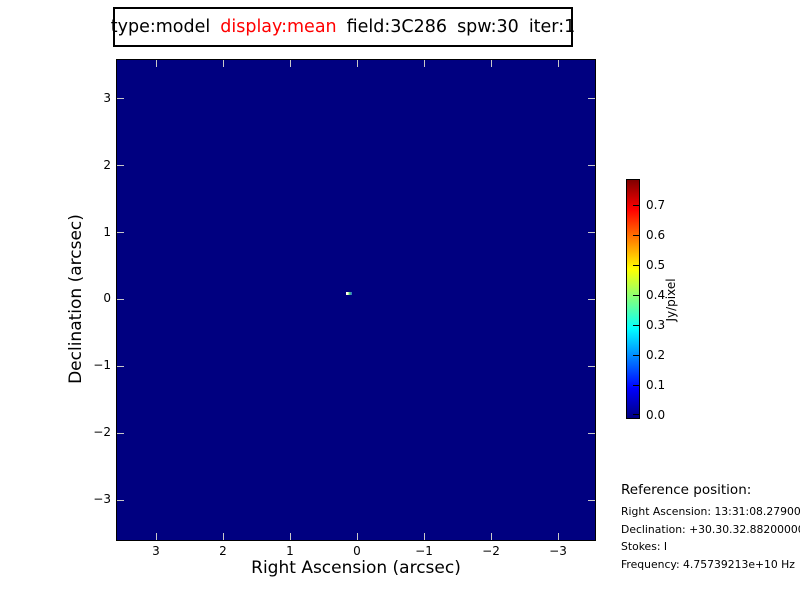 This screenshot has width=800, height=600. Describe the element at coordinates (356, 568) in the screenshot. I see `x-axis-label: Right Ascension (arcsec)` at that location.